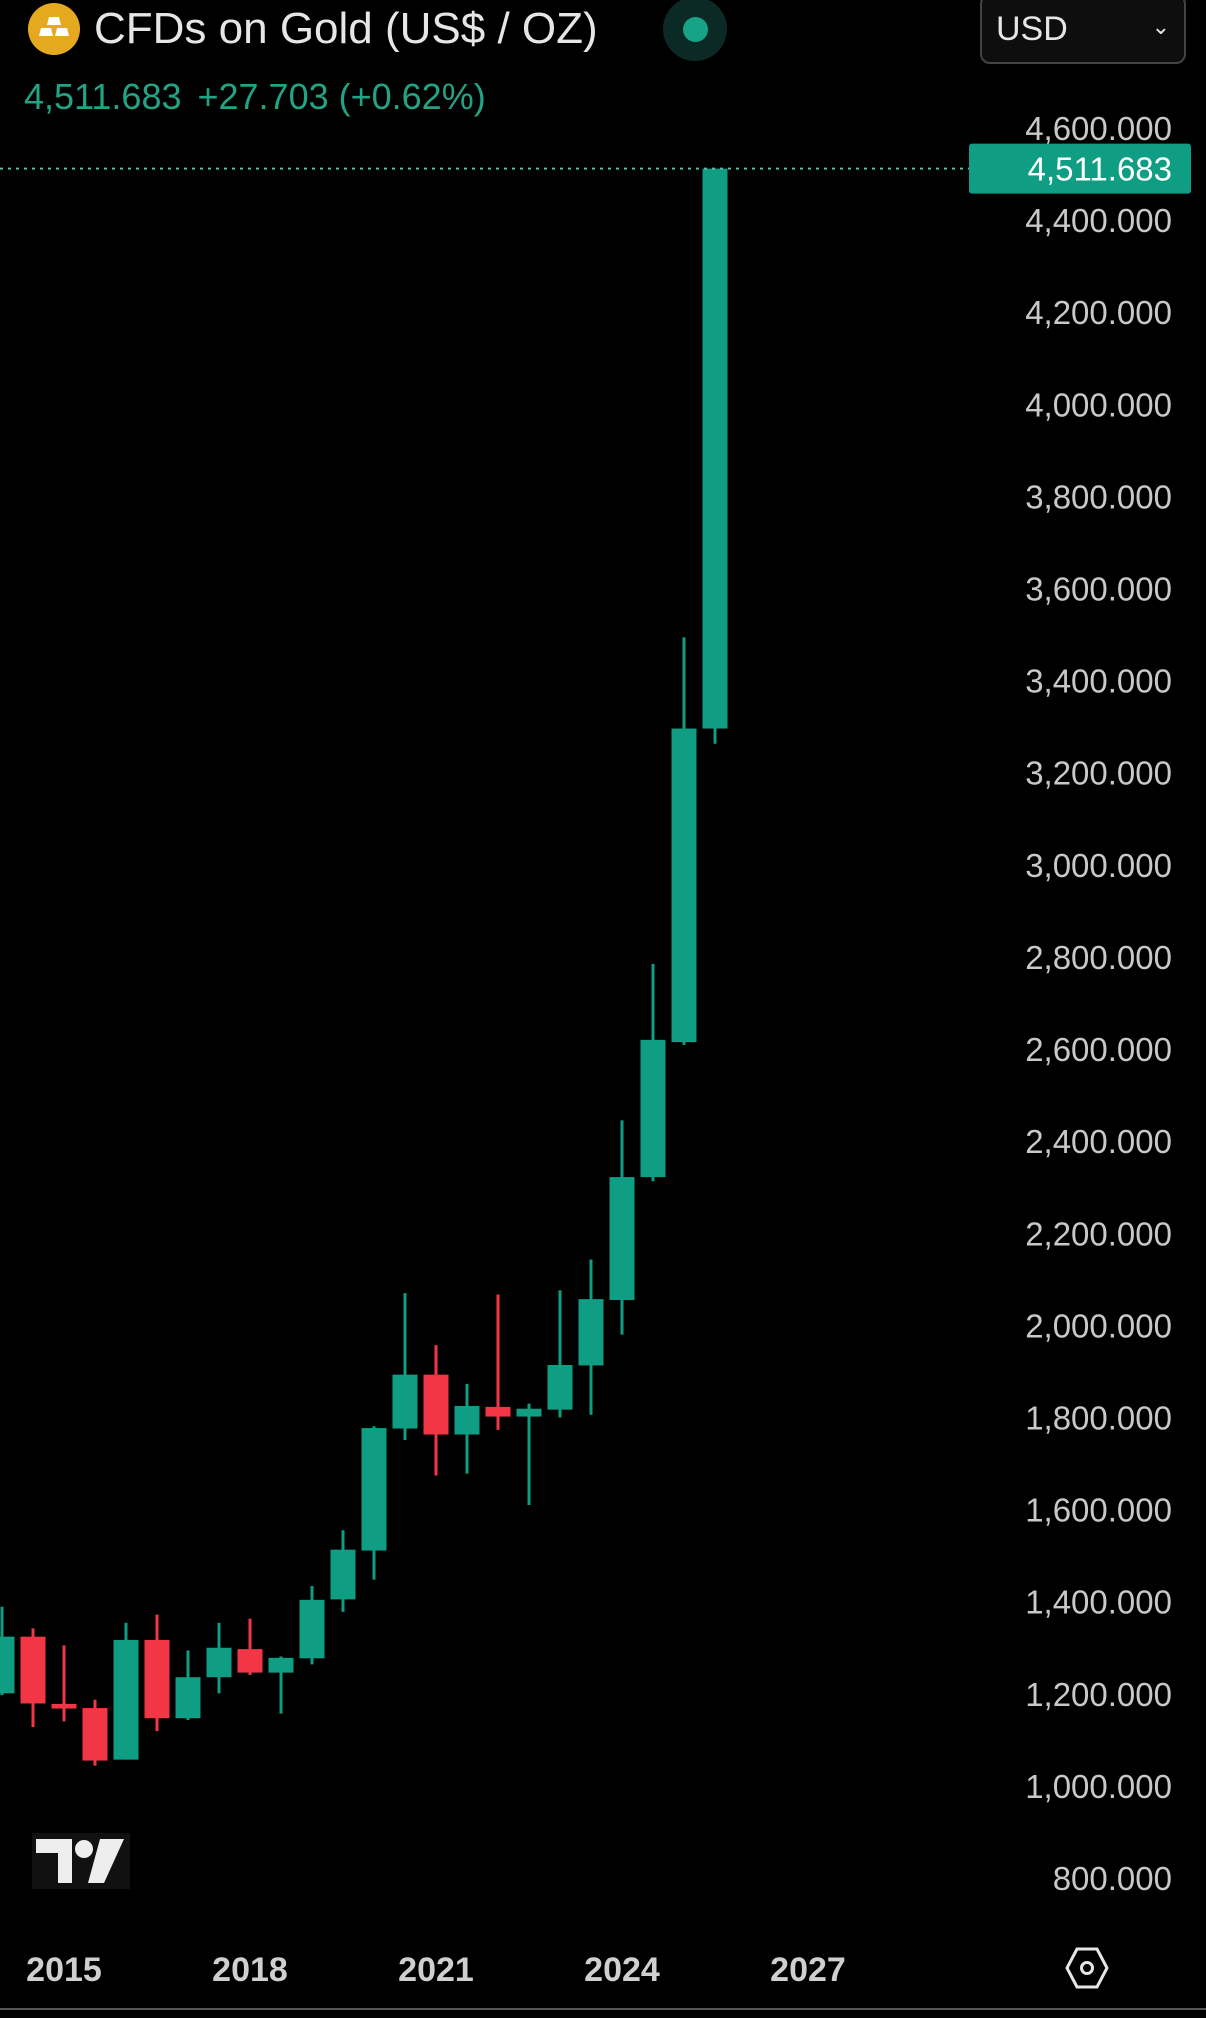 The height and width of the screenshot is (2018, 1206). What do you see at coordinates (1098, 1602) in the screenshot?
I see `price-tick-label: 1,400.000` at bounding box center [1098, 1602].